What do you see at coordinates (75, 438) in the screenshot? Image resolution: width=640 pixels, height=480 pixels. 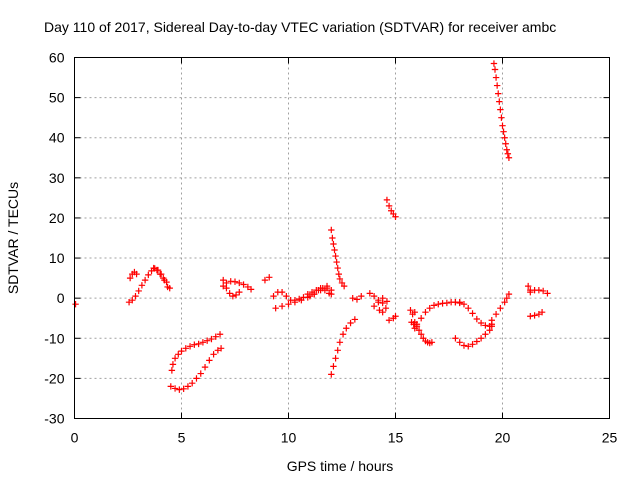 I see `x-tick-label: 0` at bounding box center [75, 438].